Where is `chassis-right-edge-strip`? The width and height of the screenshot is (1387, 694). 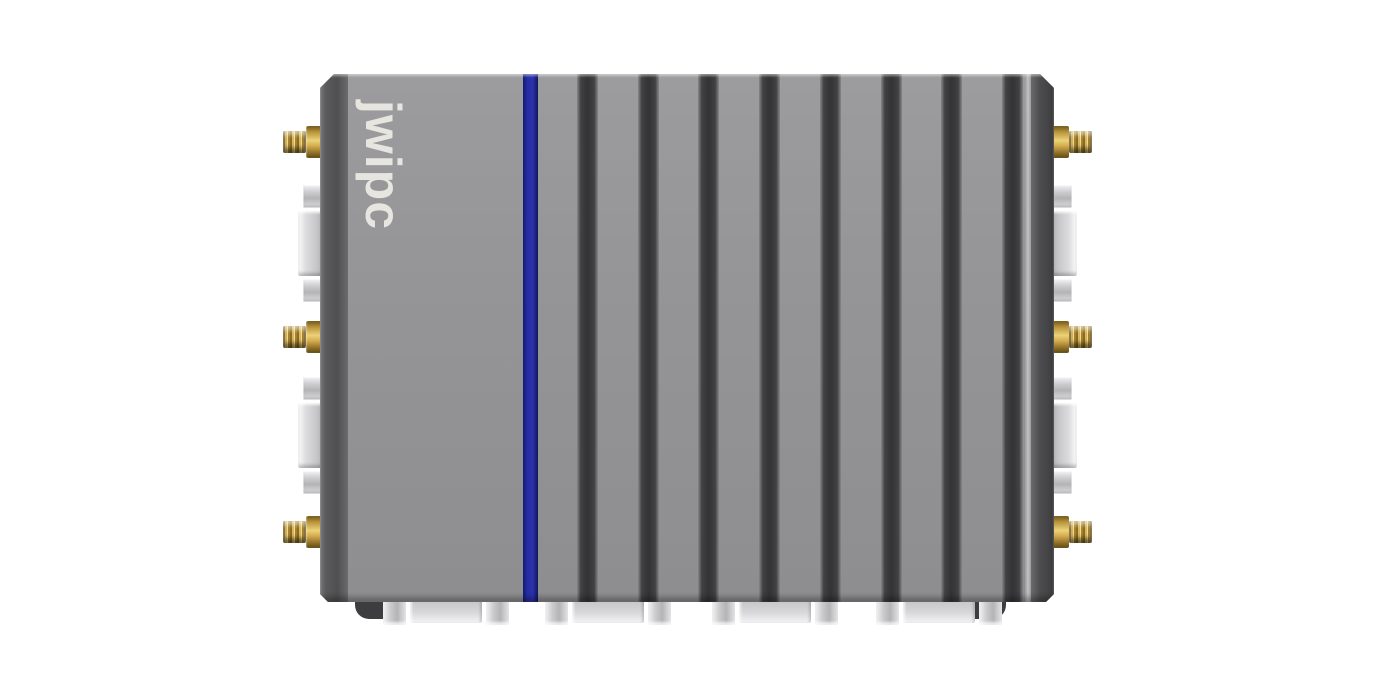 chassis-right-edge-strip is located at coordinates (1042, 338).